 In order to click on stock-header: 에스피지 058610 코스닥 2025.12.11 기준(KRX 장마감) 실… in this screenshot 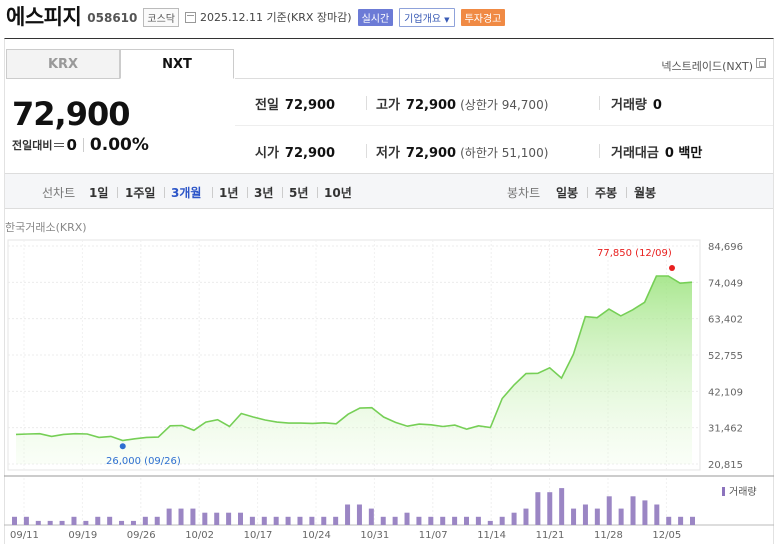, I will do `click(387, 16)`.